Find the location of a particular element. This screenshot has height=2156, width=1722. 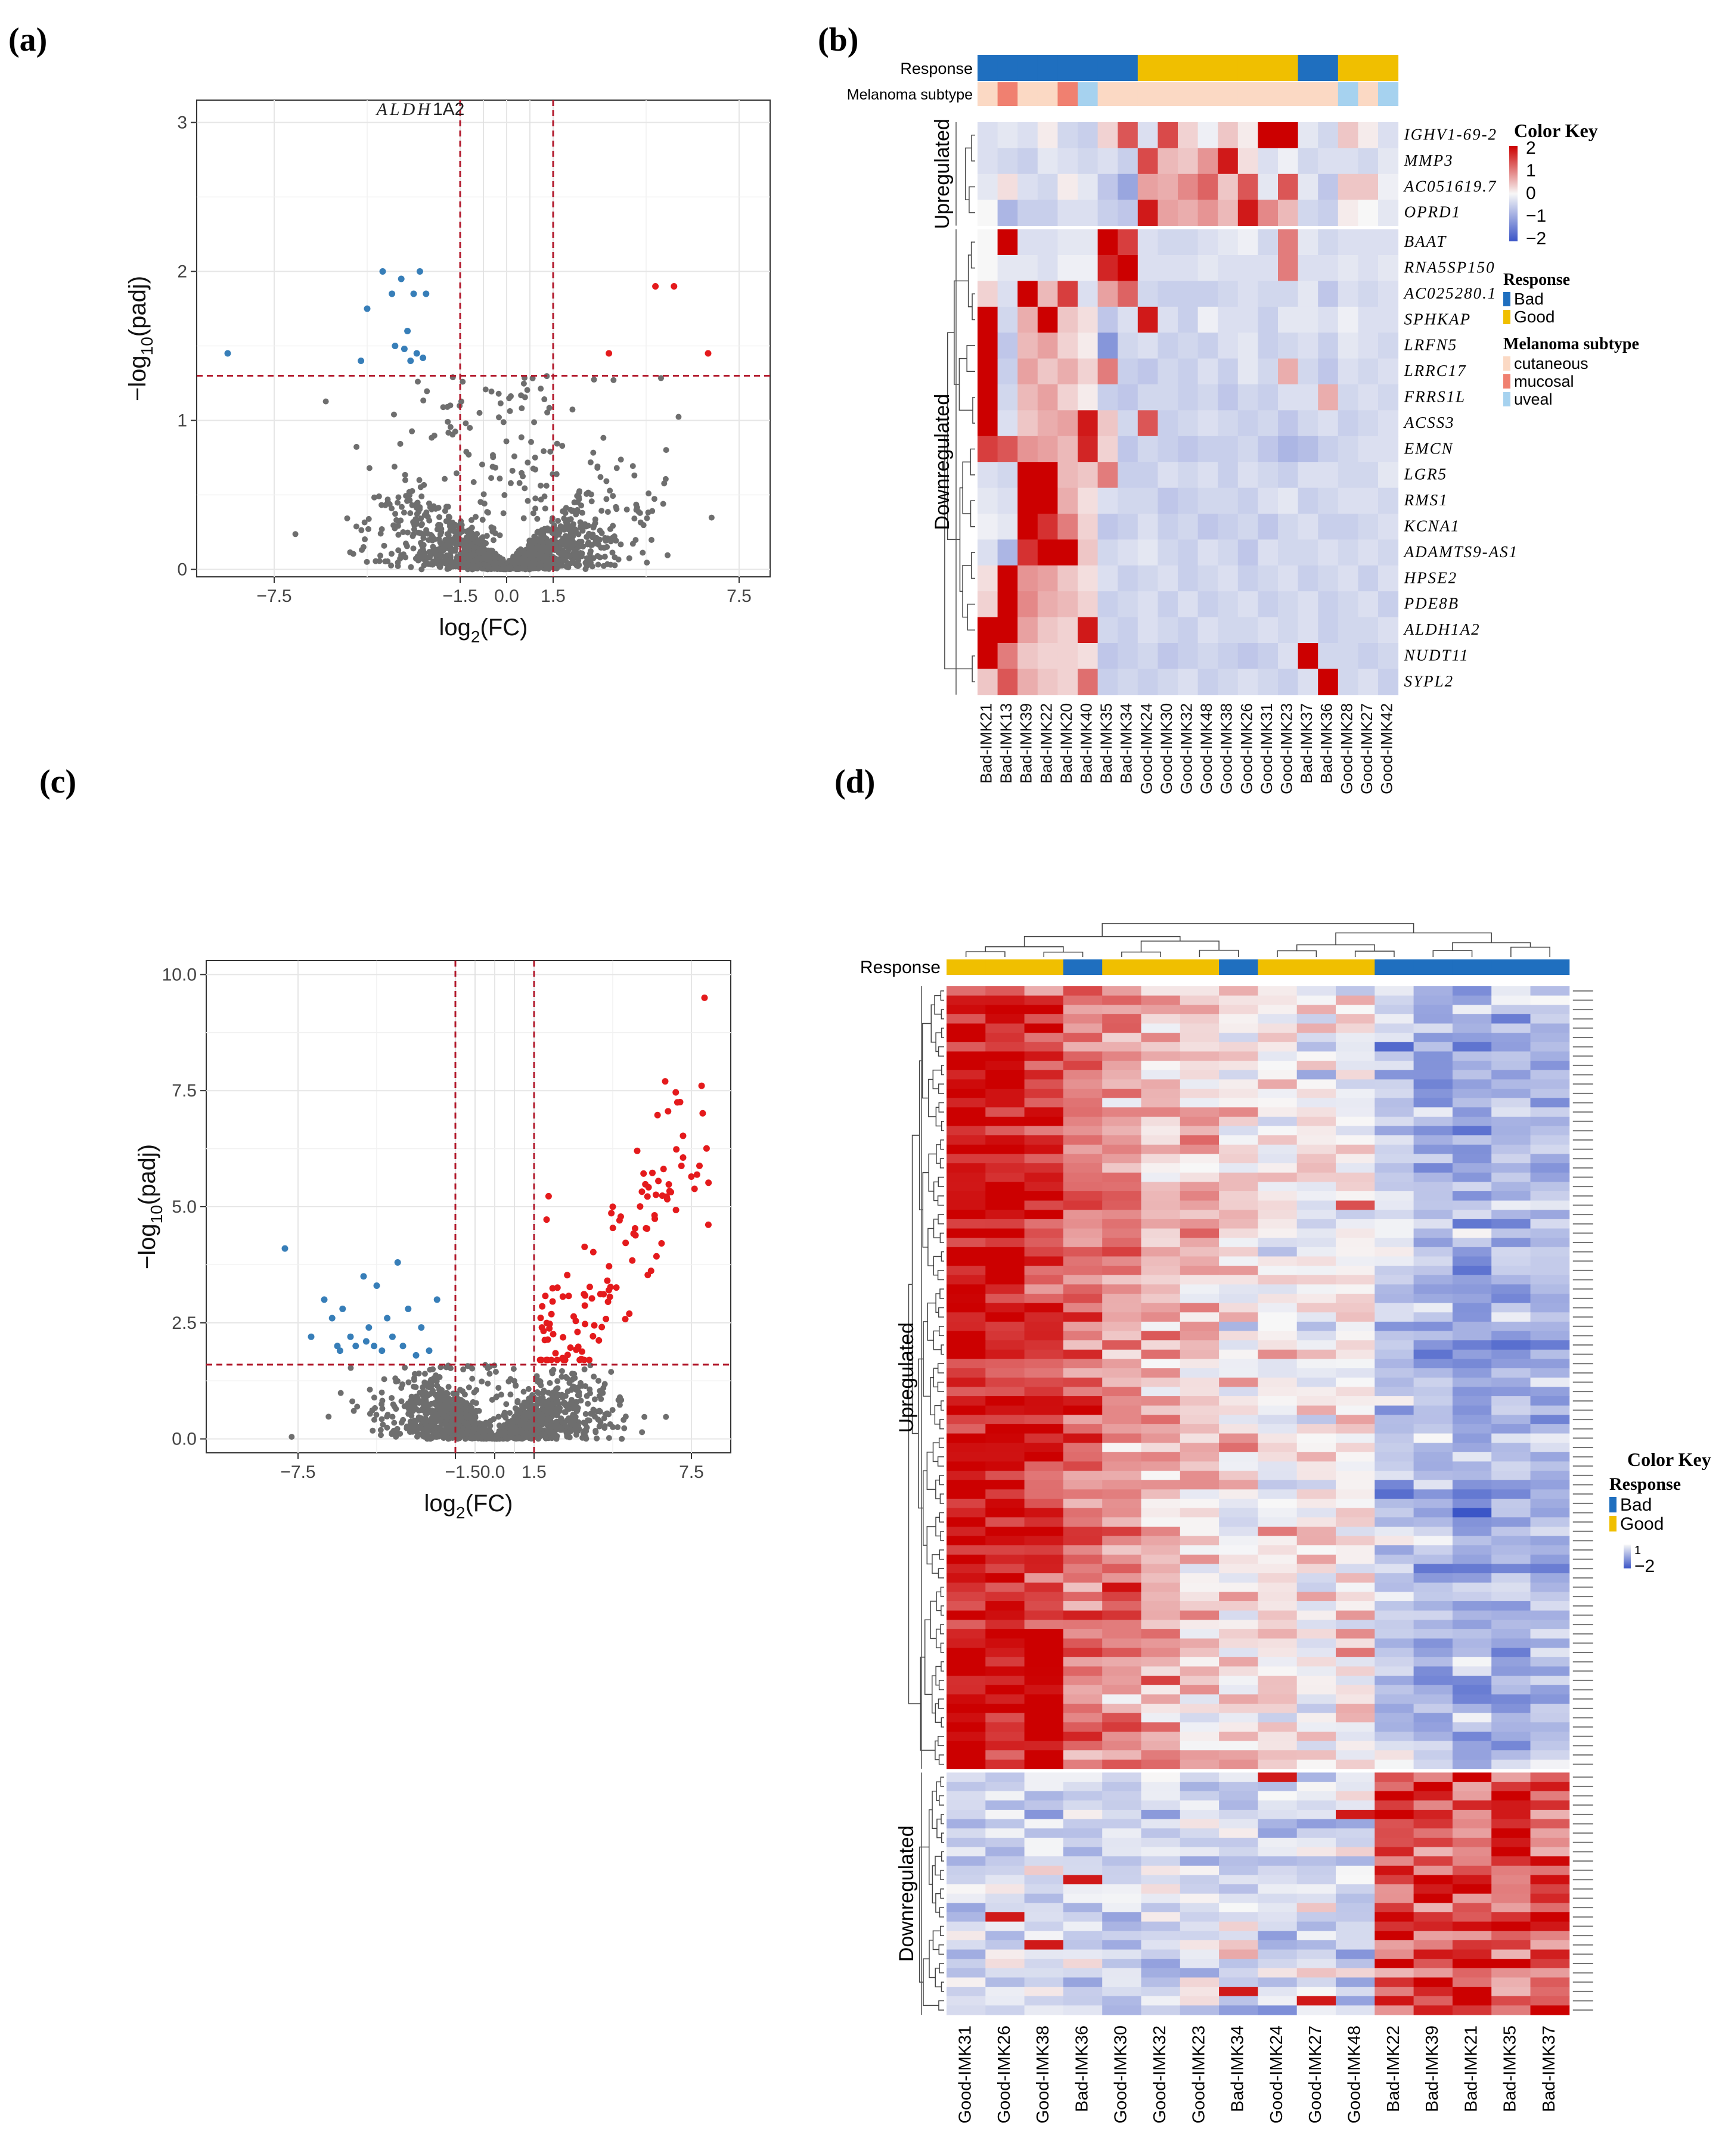

dendrogram-branch is located at coordinates (973, 513).